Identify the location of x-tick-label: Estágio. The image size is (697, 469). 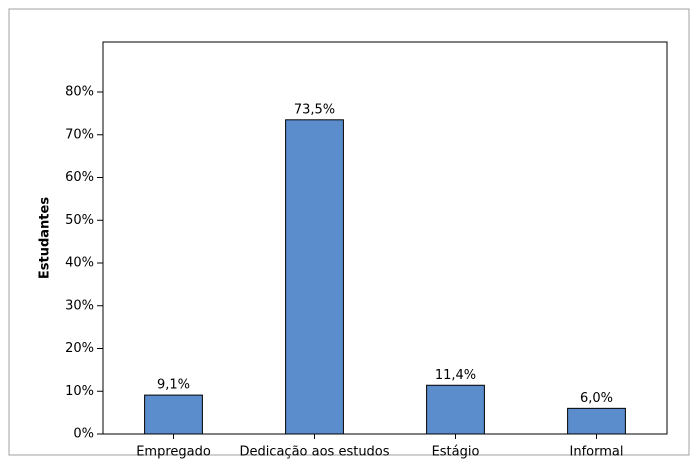
(456, 452).